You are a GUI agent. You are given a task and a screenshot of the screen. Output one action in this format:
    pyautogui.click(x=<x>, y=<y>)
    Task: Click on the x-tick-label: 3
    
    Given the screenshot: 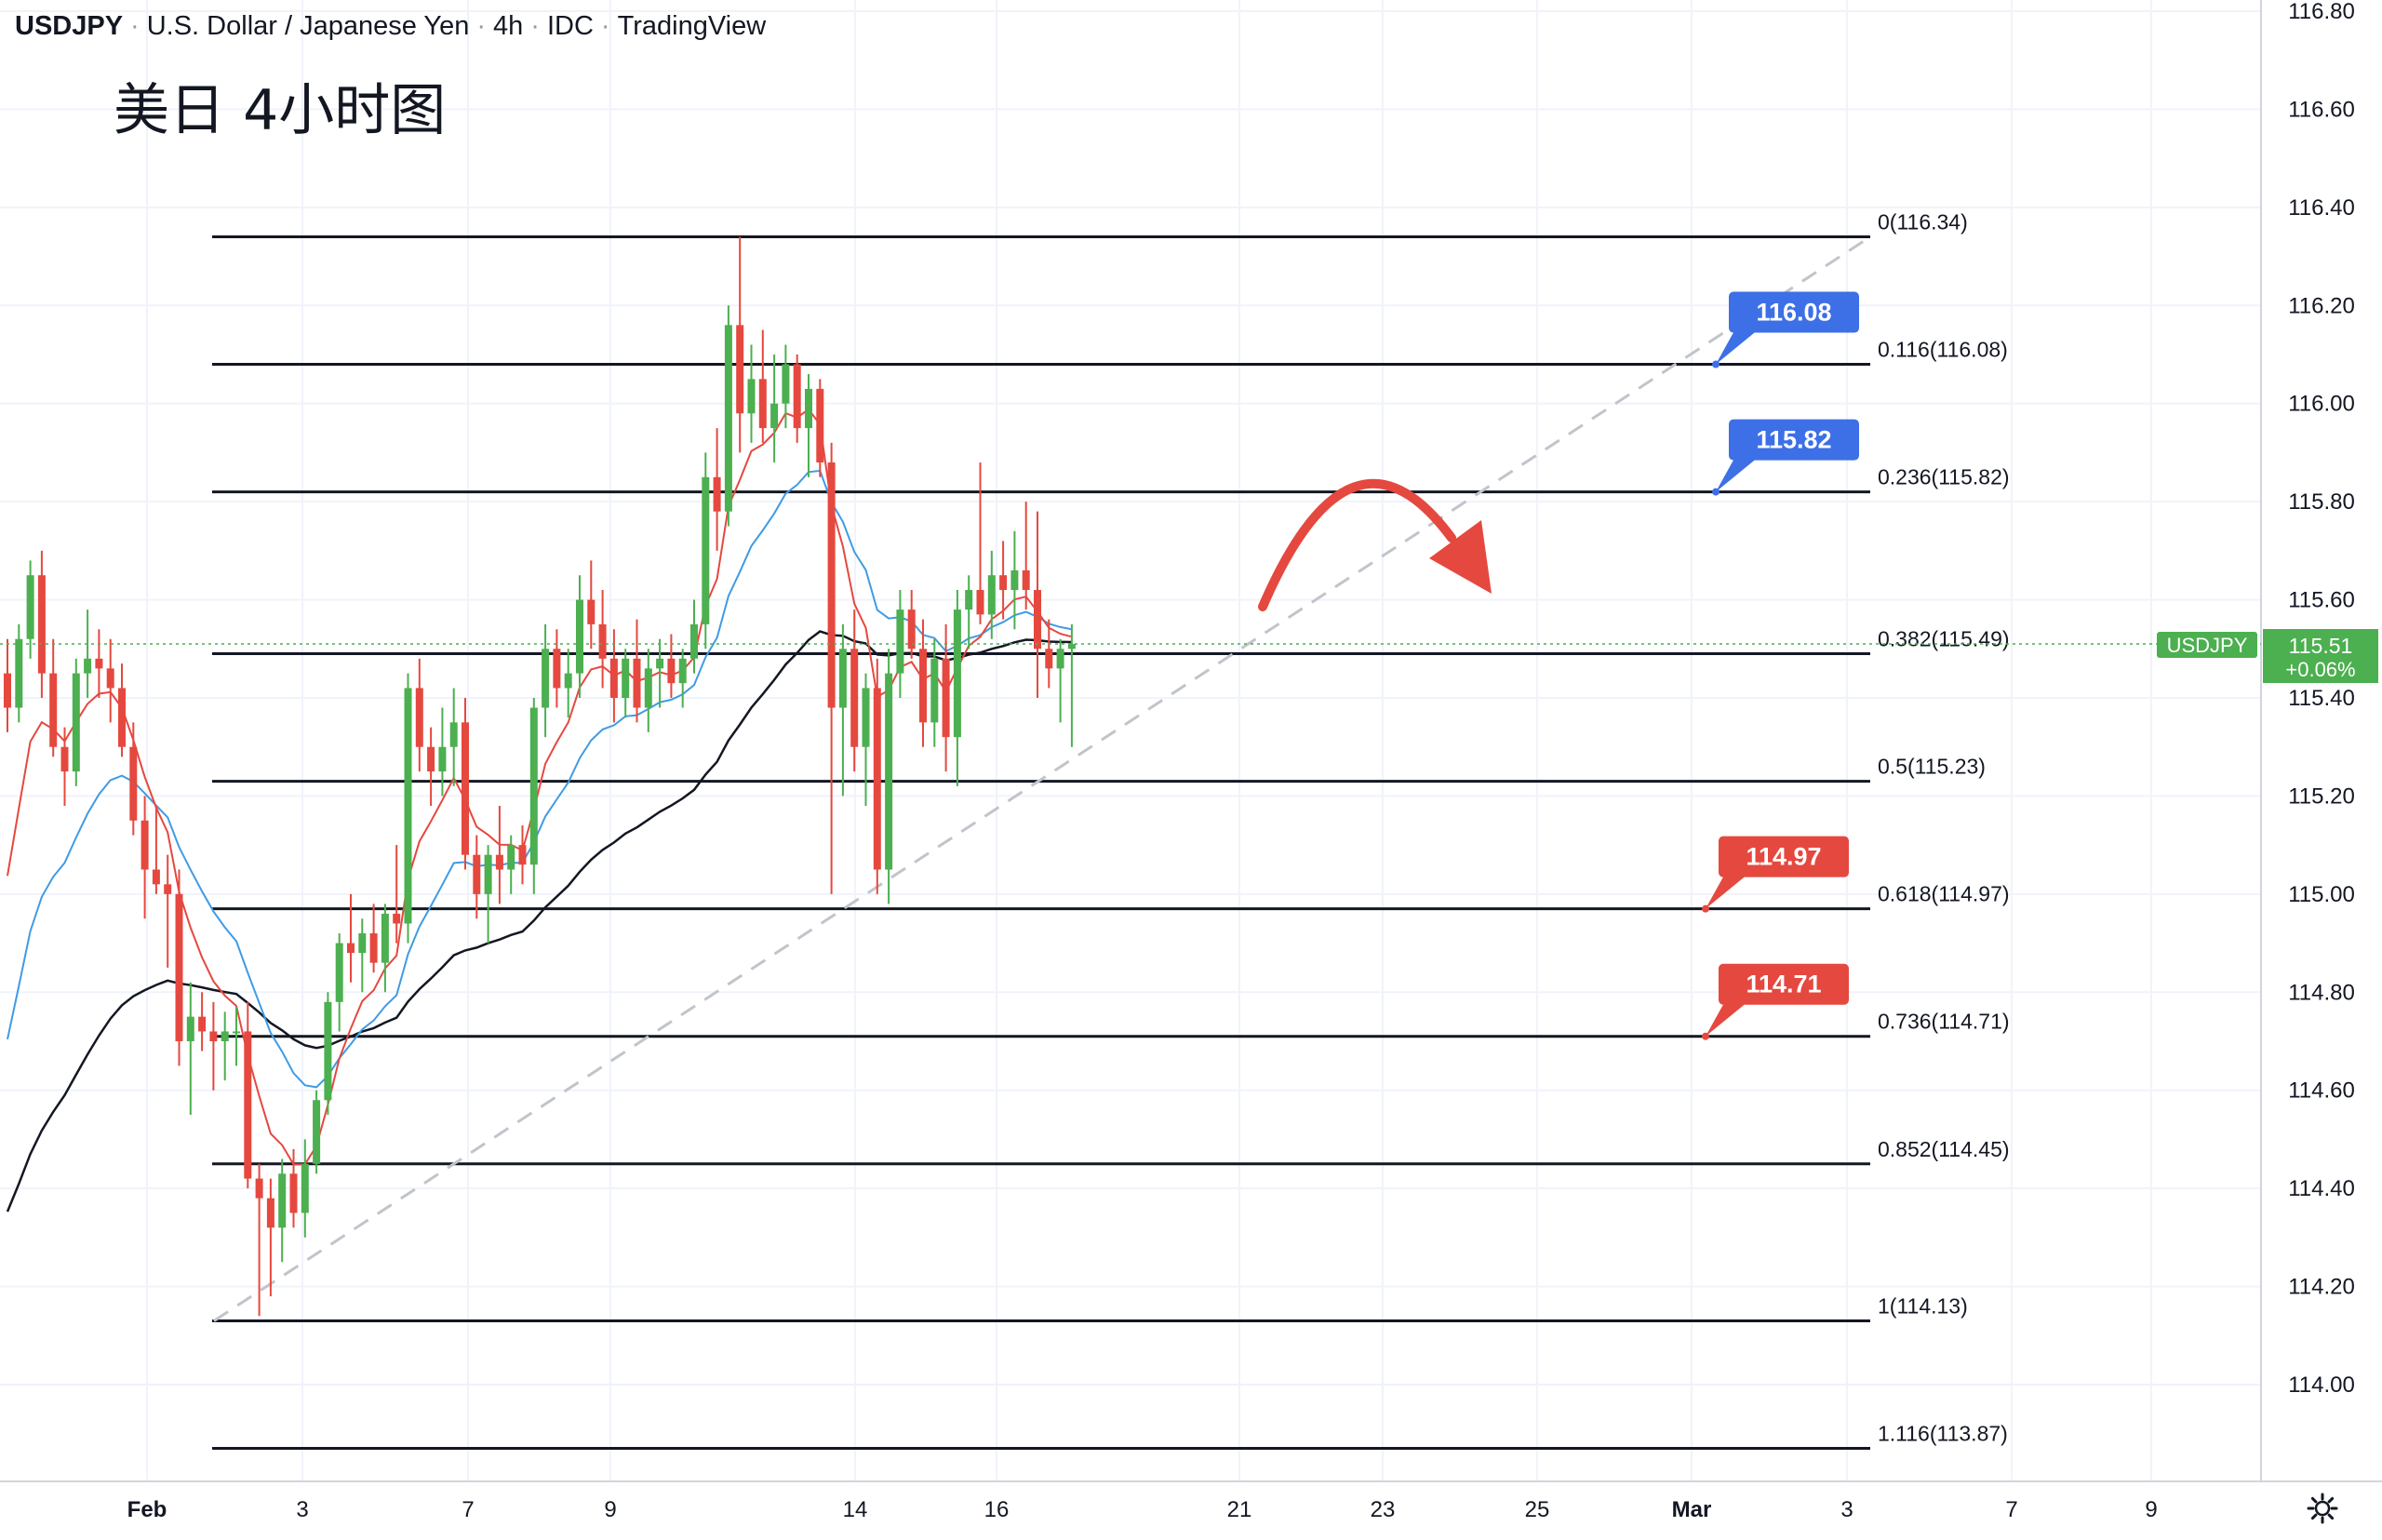 What is the action you would take?
    pyautogui.click(x=1846, y=1509)
    